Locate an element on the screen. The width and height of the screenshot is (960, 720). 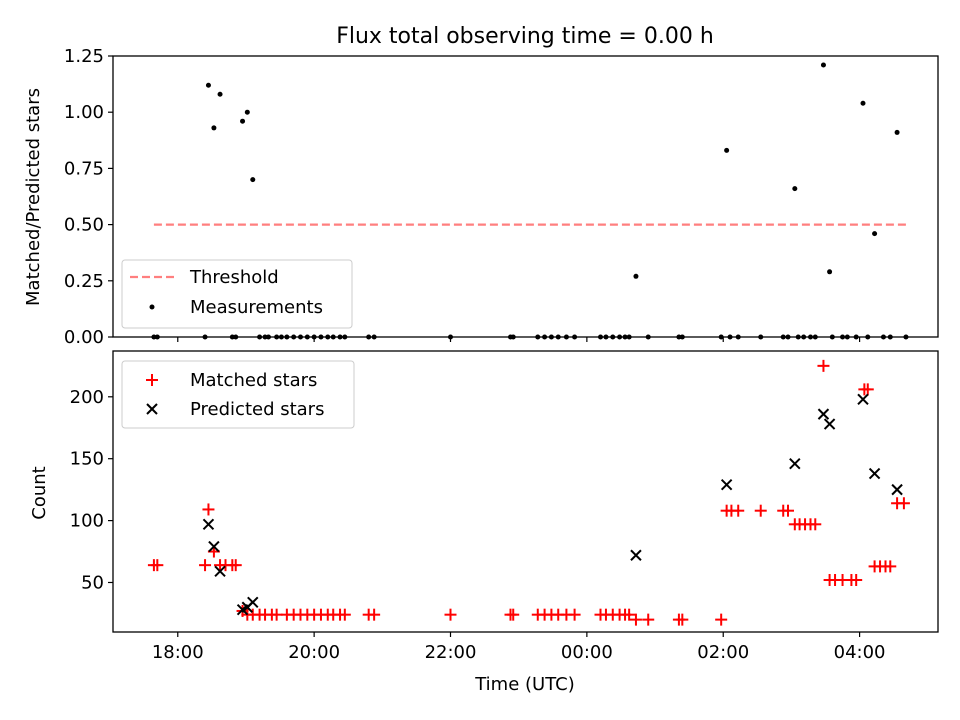
matched-legend-swatch is located at coordinates (152, 380).